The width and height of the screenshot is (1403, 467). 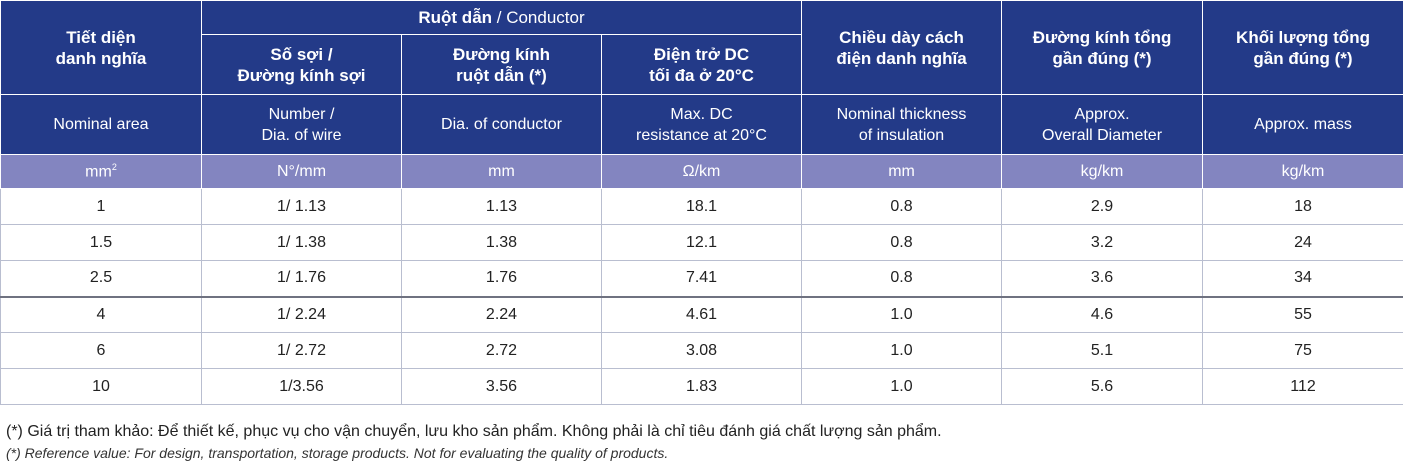 I want to click on cell-wires: 1/3.56, so click(x=301, y=386).